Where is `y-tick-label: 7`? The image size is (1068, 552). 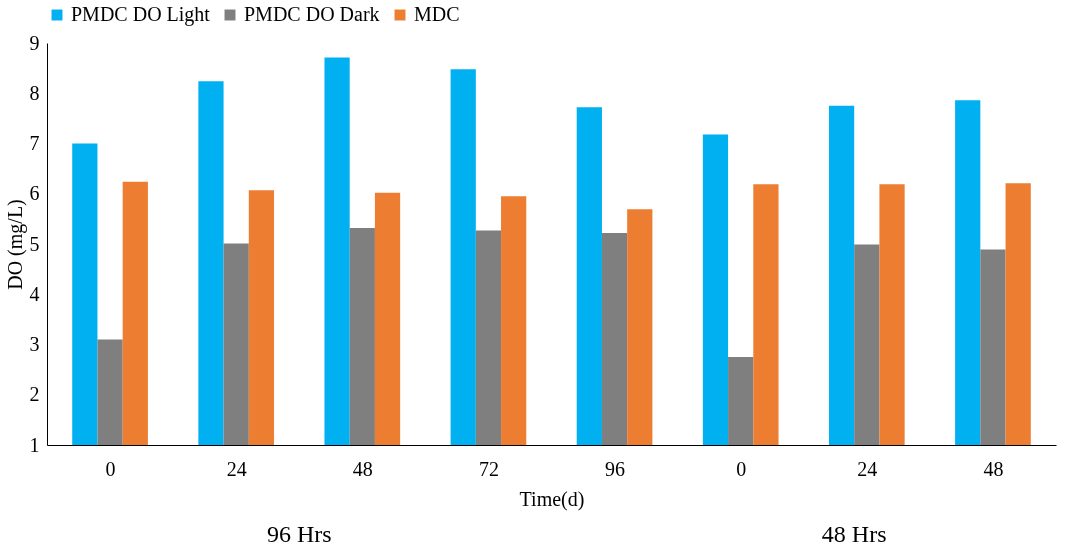
y-tick-label: 7 is located at coordinates (34, 143).